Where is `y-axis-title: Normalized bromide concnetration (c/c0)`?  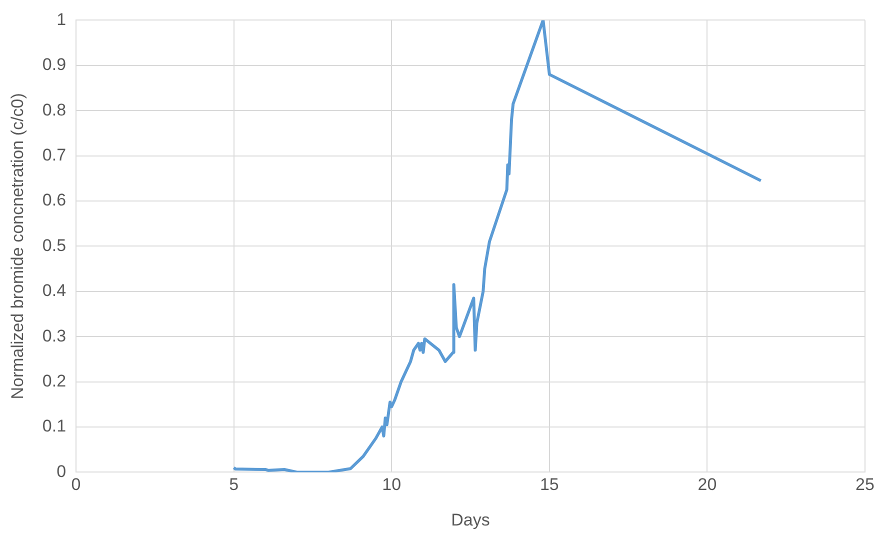 y-axis-title: Normalized bromide concnetration (c/c0) is located at coordinates (17, 246).